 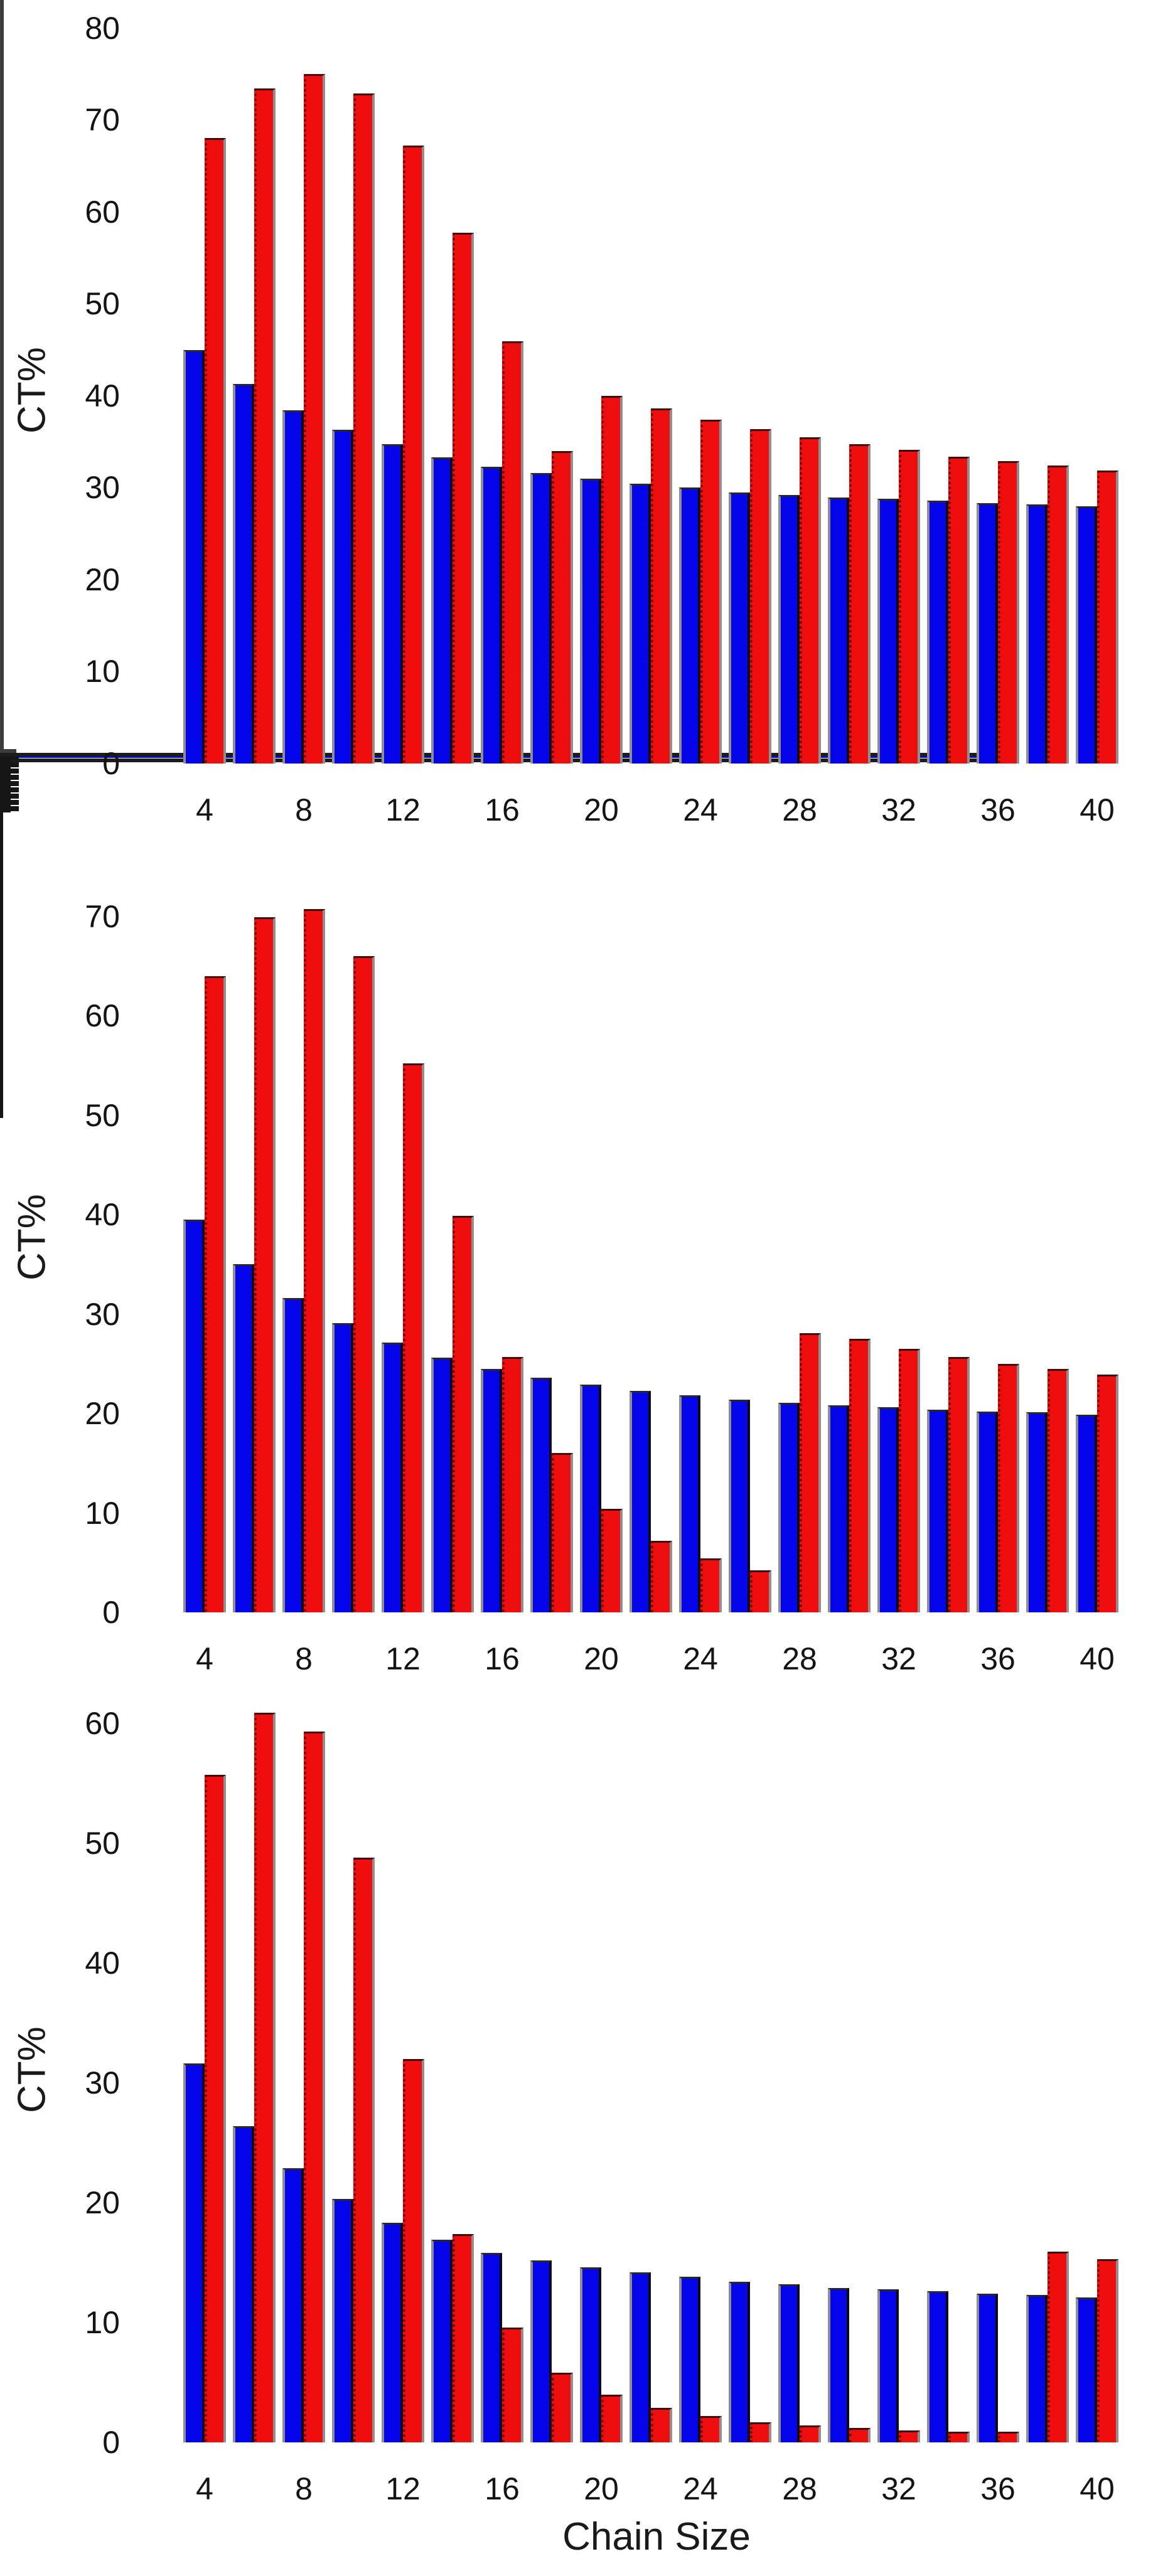 What do you see at coordinates (800, 810) in the screenshot?
I see `x-tick-label: 28` at bounding box center [800, 810].